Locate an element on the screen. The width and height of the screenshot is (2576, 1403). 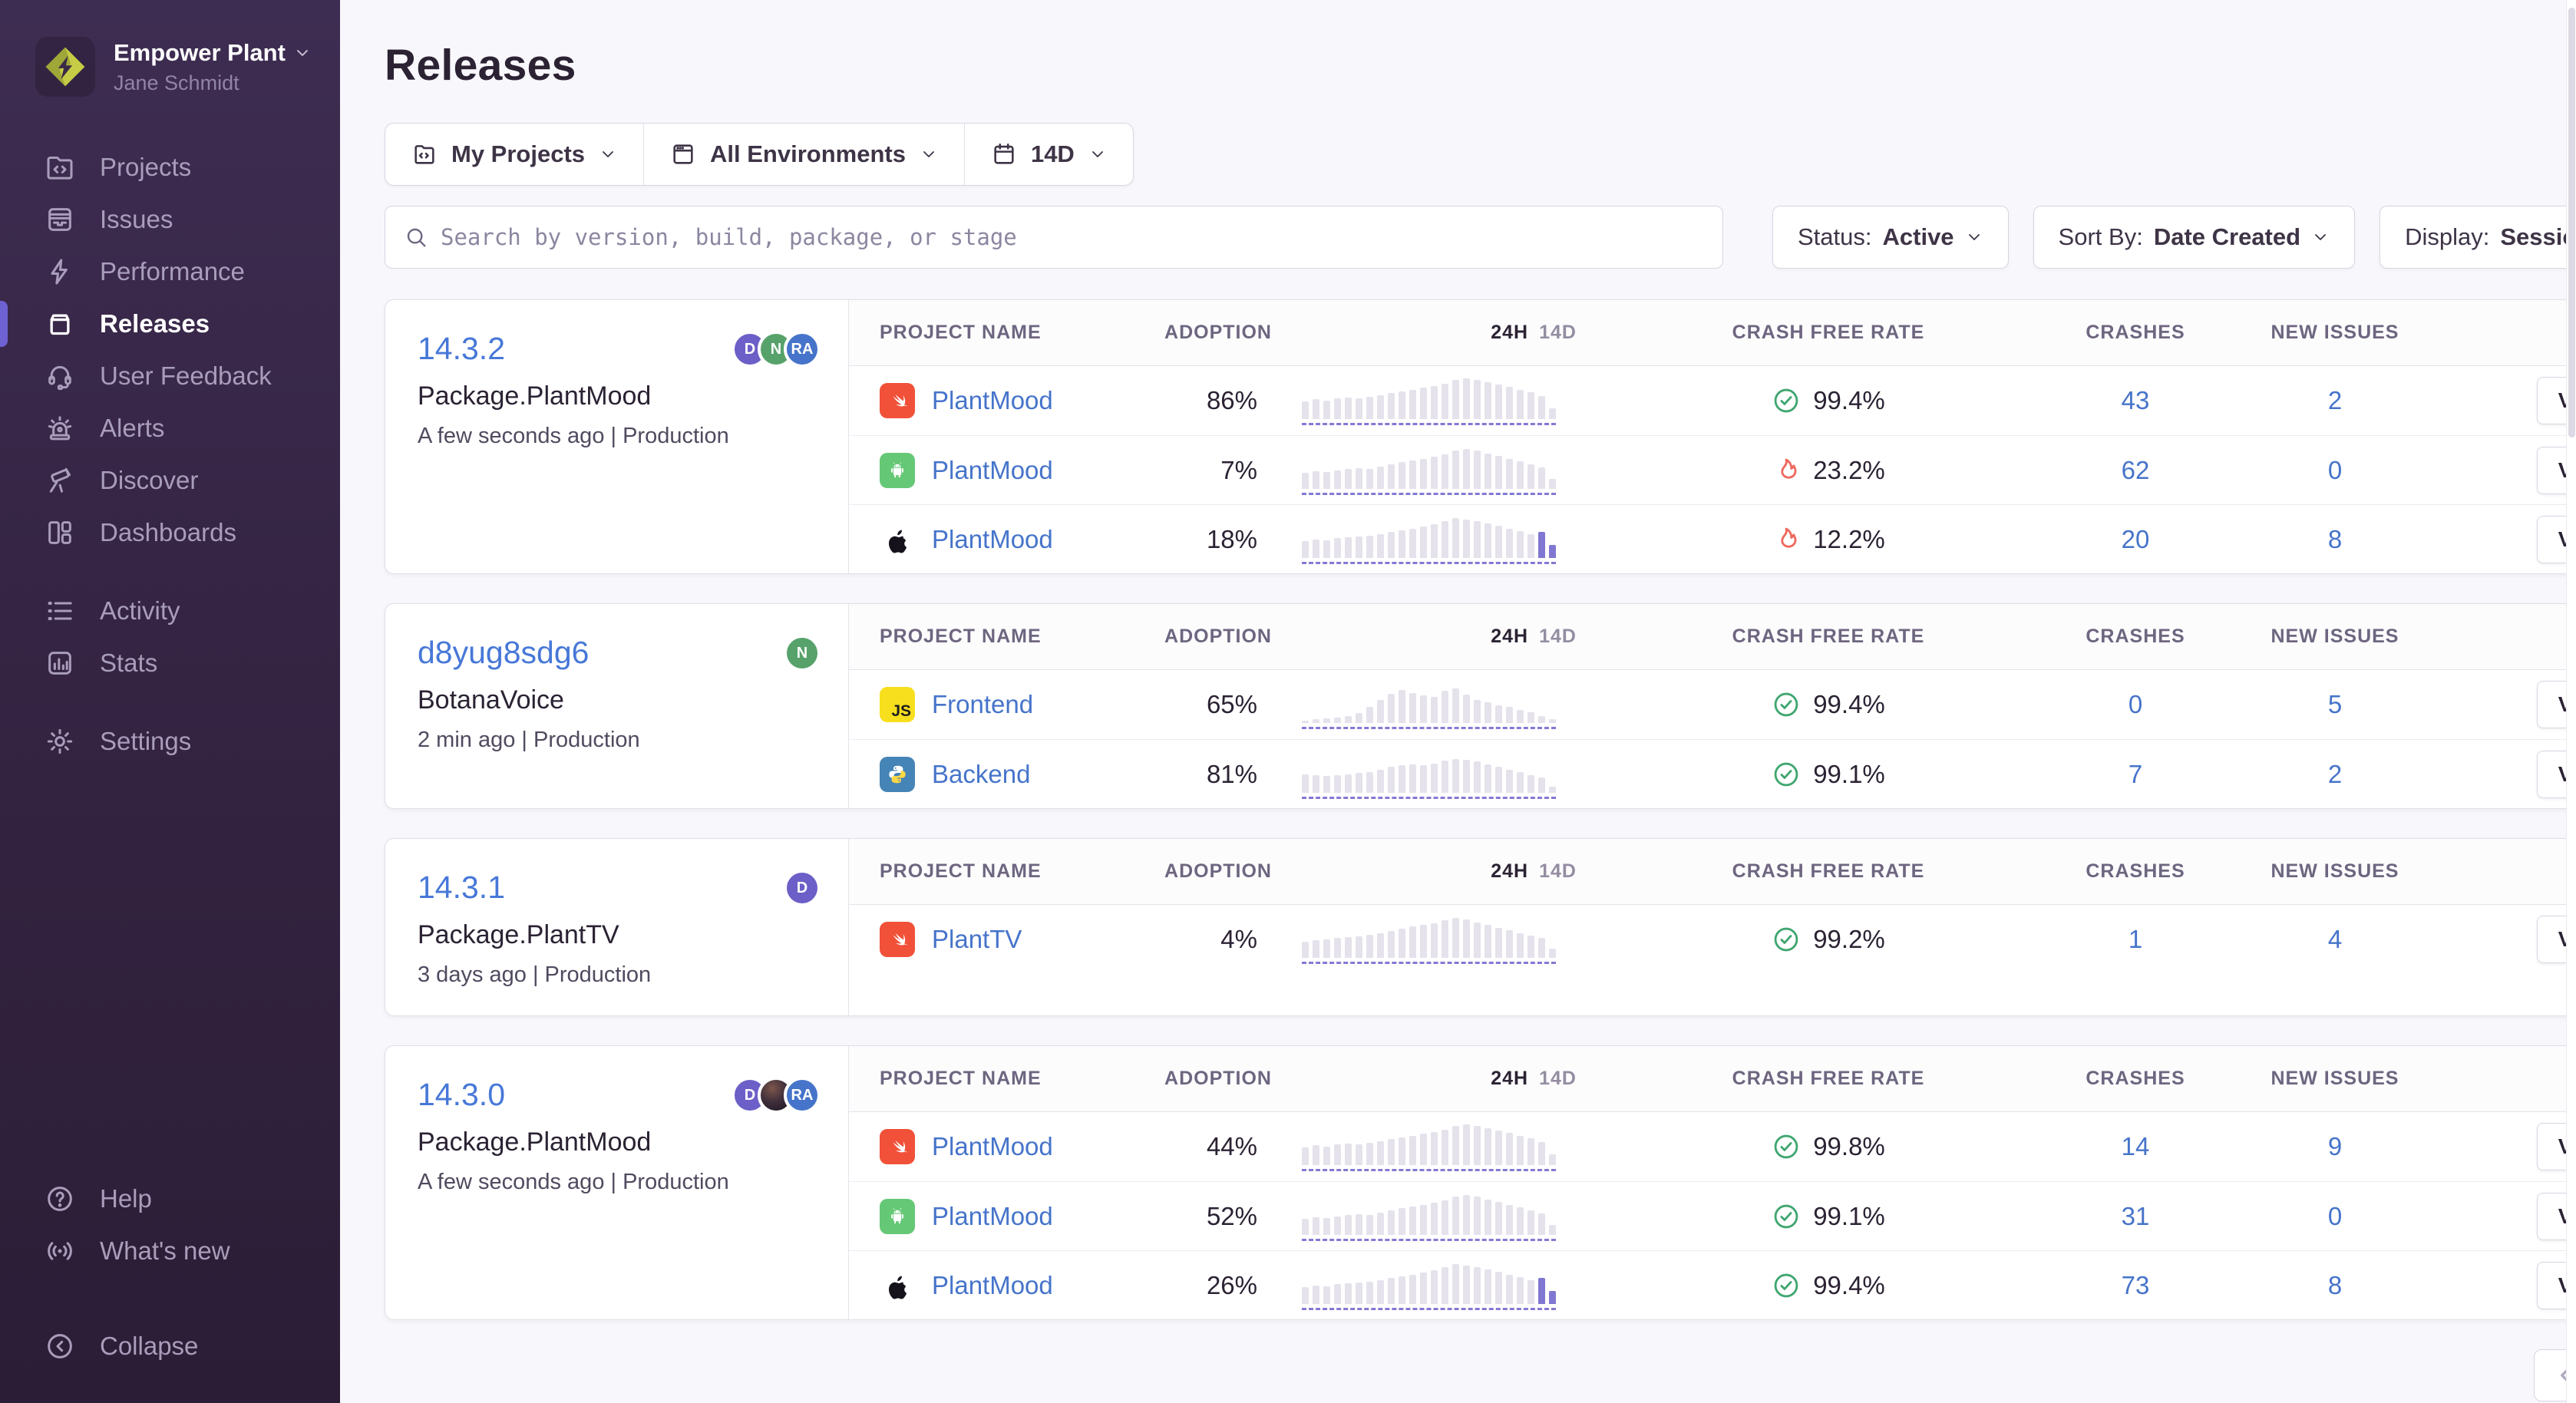
crashes-count-link: 73 is located at coordinates (2135, 1284).